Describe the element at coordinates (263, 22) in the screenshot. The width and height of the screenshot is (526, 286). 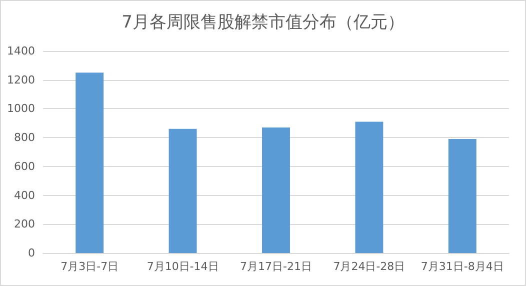
I see `chart-title: 7月各周限售股解禁市值分布（亿元）` at that location.